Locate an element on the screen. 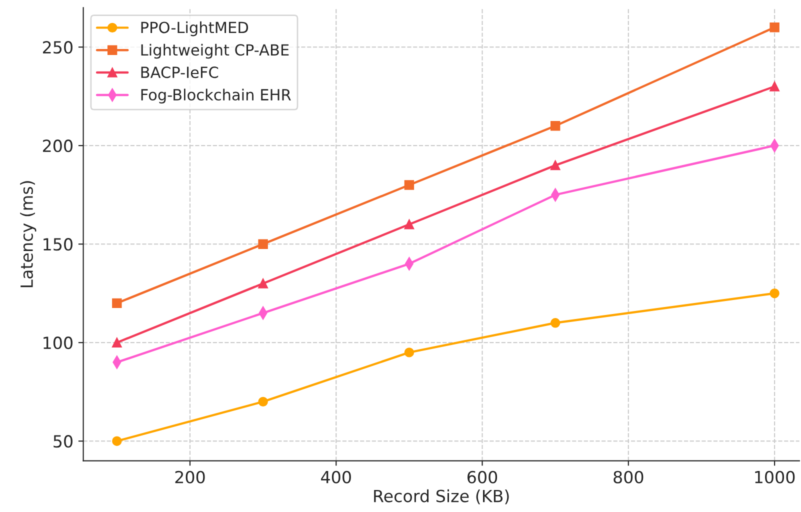 This screenshot has height=512, width=801. y-axis-title: Latency (ms) is located at coordinates (28, 234).